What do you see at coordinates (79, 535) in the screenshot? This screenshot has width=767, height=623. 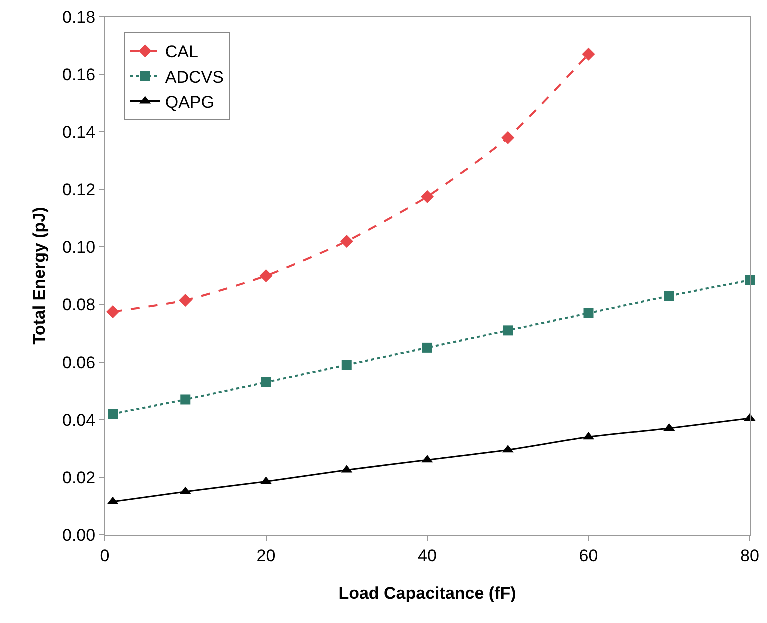 I see `y-tick-label: 0.00` at bounding box center [79, 535].